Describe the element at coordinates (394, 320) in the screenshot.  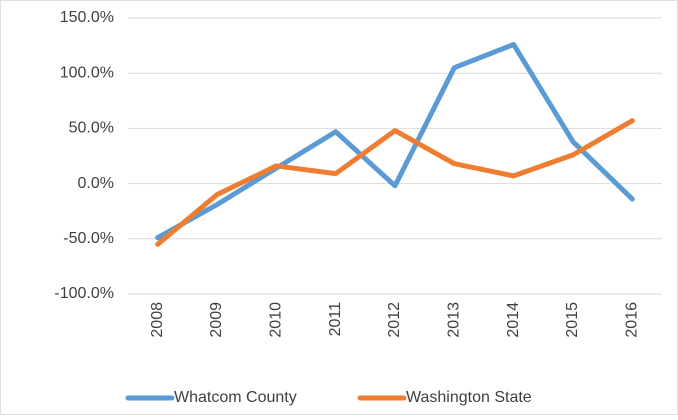
I see `x-tick-label: 2012` at that location.